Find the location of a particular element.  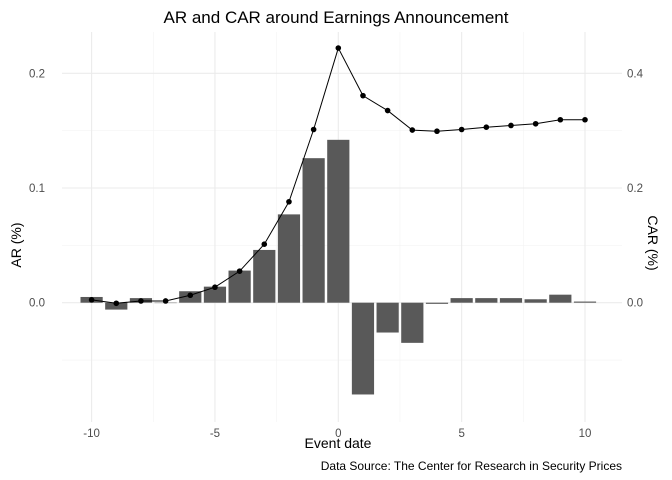

x-tick-label: 10 is located at coordinates (585, 434).